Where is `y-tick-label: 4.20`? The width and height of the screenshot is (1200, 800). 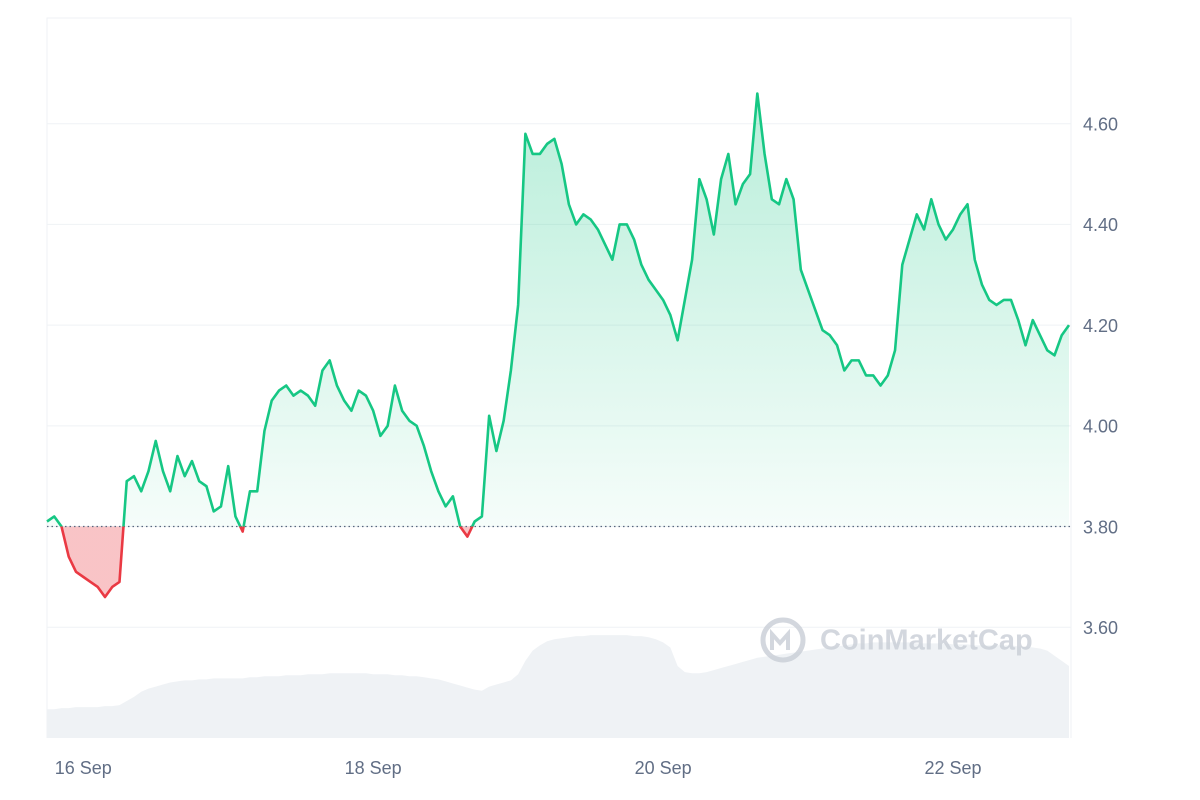
y-tick-label: 4.20 is located at coordinates (1100, 326).